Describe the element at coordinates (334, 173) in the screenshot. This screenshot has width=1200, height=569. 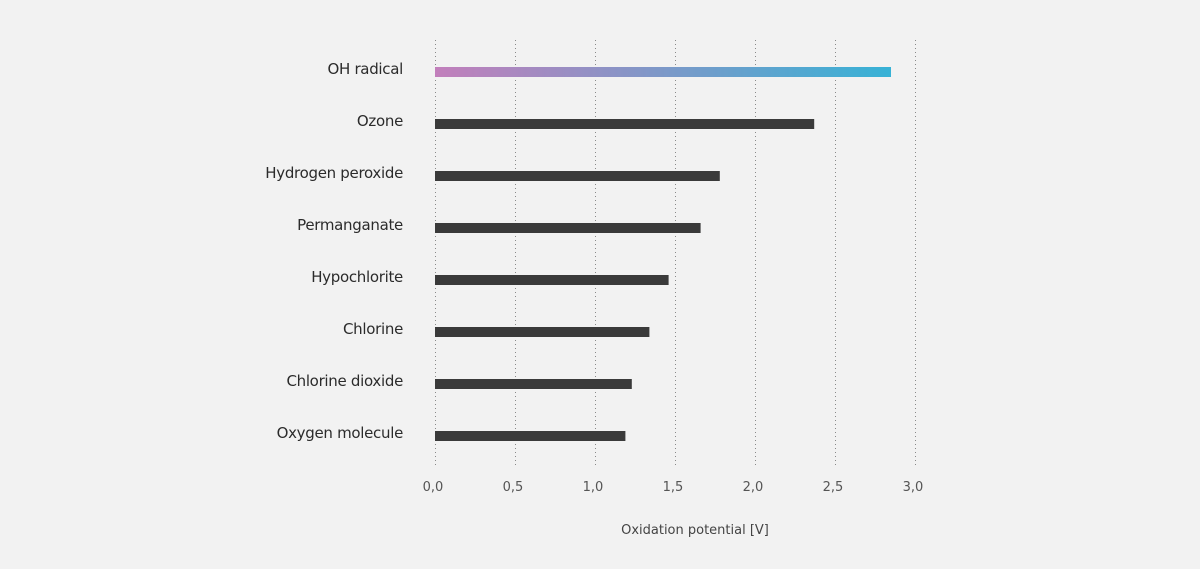
I see `category-label: Hydrogen peroxide` at that location.